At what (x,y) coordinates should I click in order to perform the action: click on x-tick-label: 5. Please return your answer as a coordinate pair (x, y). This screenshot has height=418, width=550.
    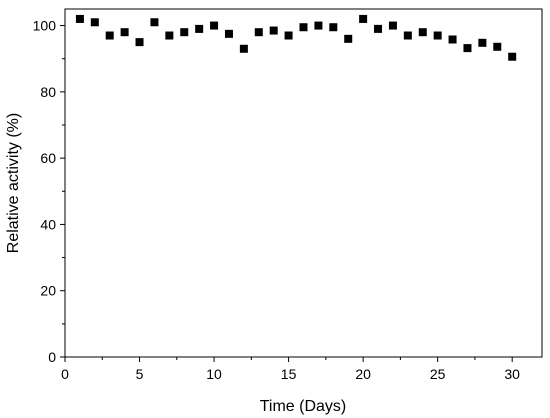
    Looking at the image, I should click on (140, 374).